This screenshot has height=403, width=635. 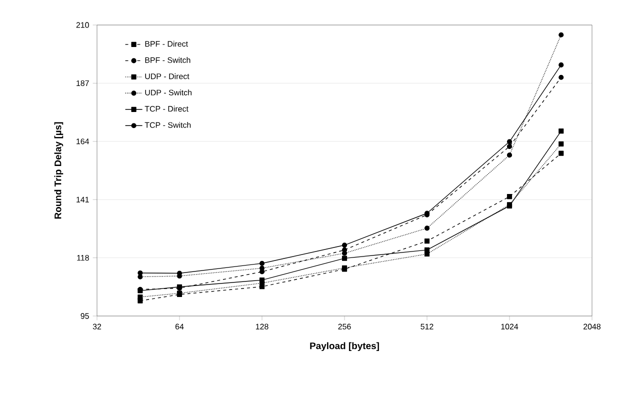 What do you see at coordinates (344, 347) in the screenshot?
I see `x-axis-title: Payload [bytes]` at bounding box center [344, 347].